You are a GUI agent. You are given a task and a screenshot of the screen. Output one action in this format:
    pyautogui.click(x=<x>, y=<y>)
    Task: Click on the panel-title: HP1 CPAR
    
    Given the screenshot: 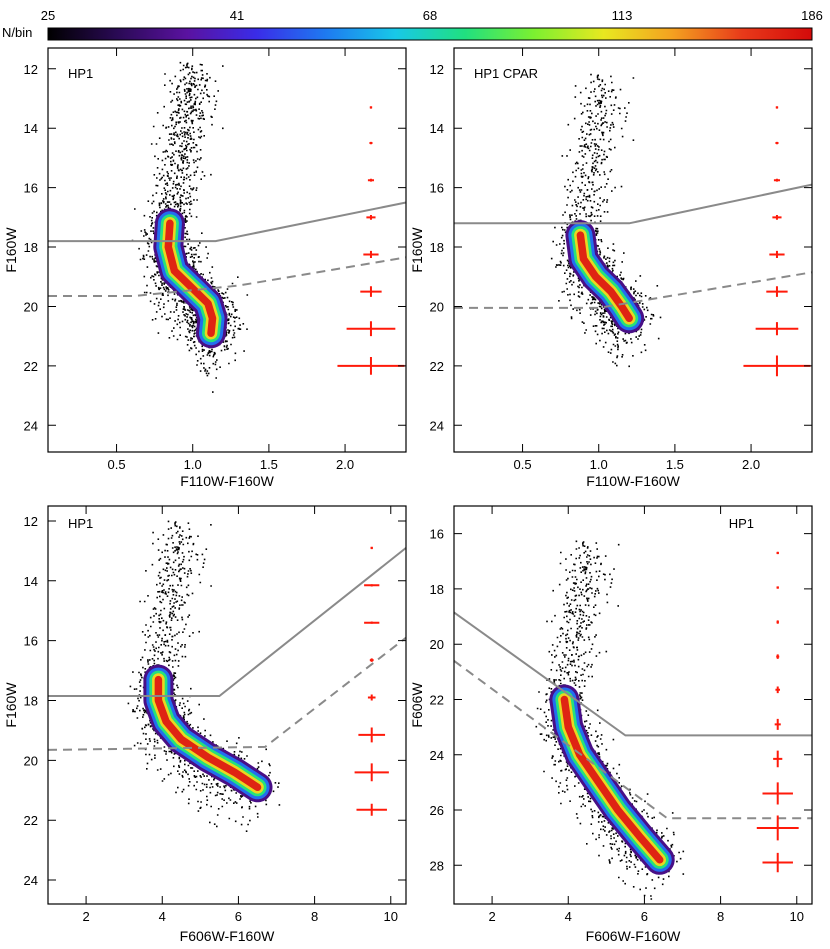 What is the action you would take?
    pyautogui.click(x=506, y=73)
    